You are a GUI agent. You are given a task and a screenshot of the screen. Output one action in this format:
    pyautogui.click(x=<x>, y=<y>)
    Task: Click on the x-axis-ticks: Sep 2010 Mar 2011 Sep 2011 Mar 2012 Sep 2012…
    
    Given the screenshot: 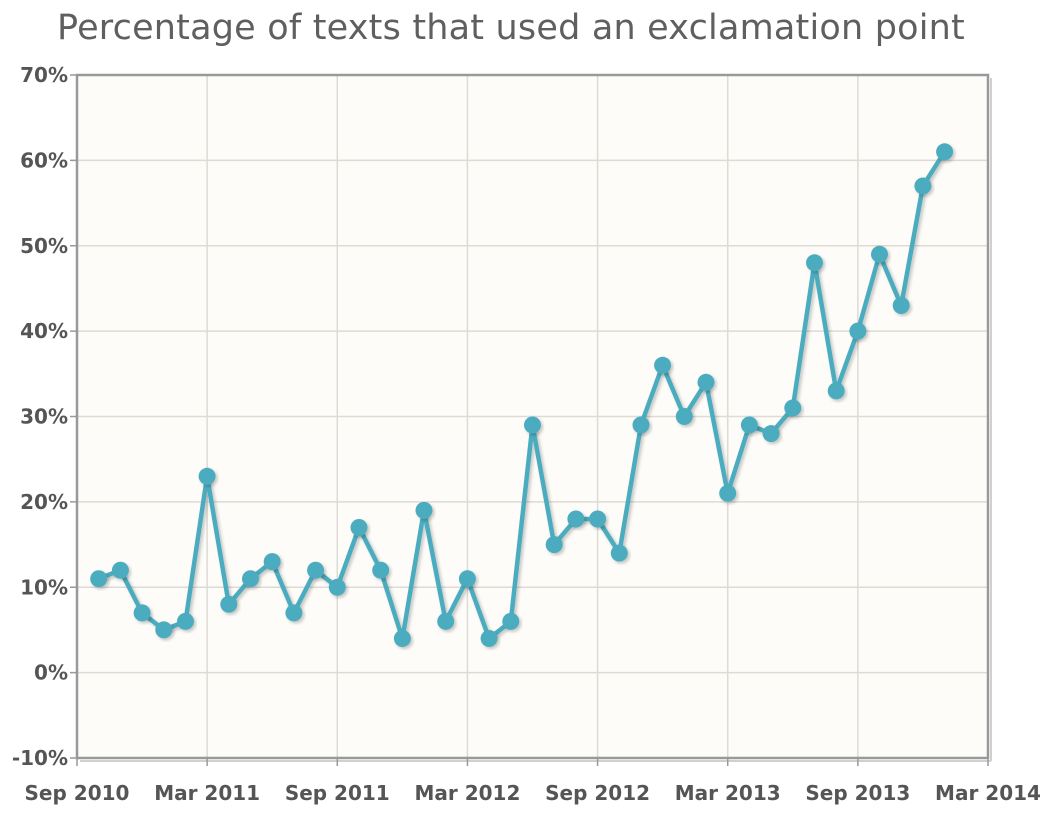 What is the action you would take?
    pyautogui.click(x=533, y=781)
    